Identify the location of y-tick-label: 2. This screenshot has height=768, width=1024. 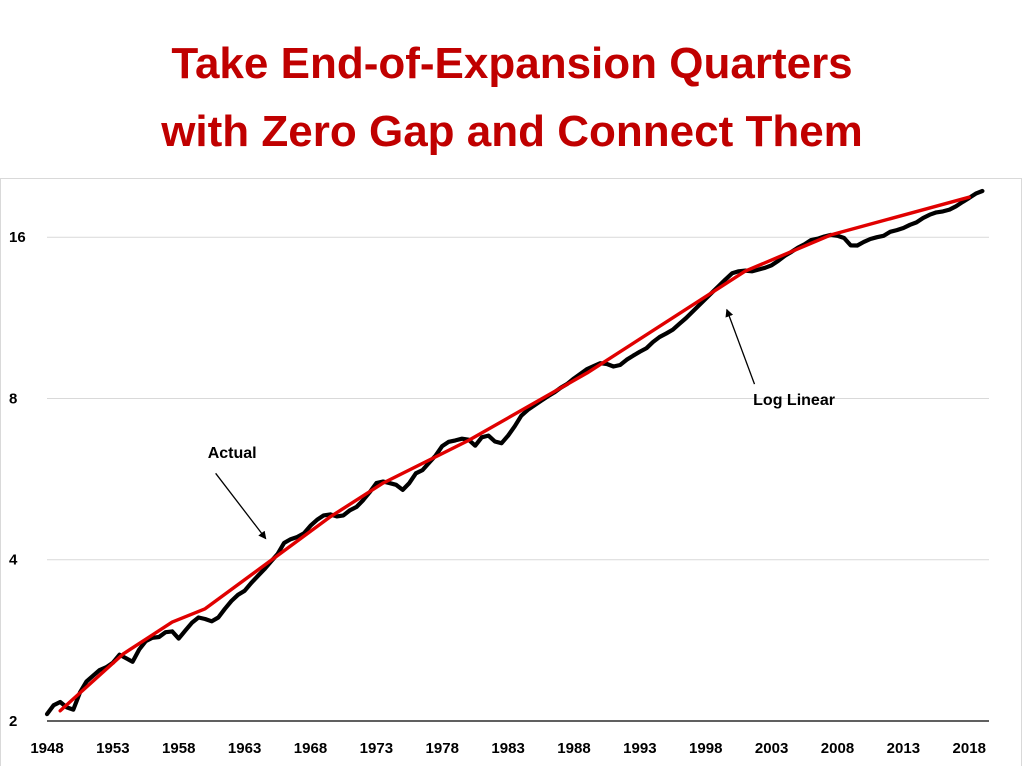
(13, 721).